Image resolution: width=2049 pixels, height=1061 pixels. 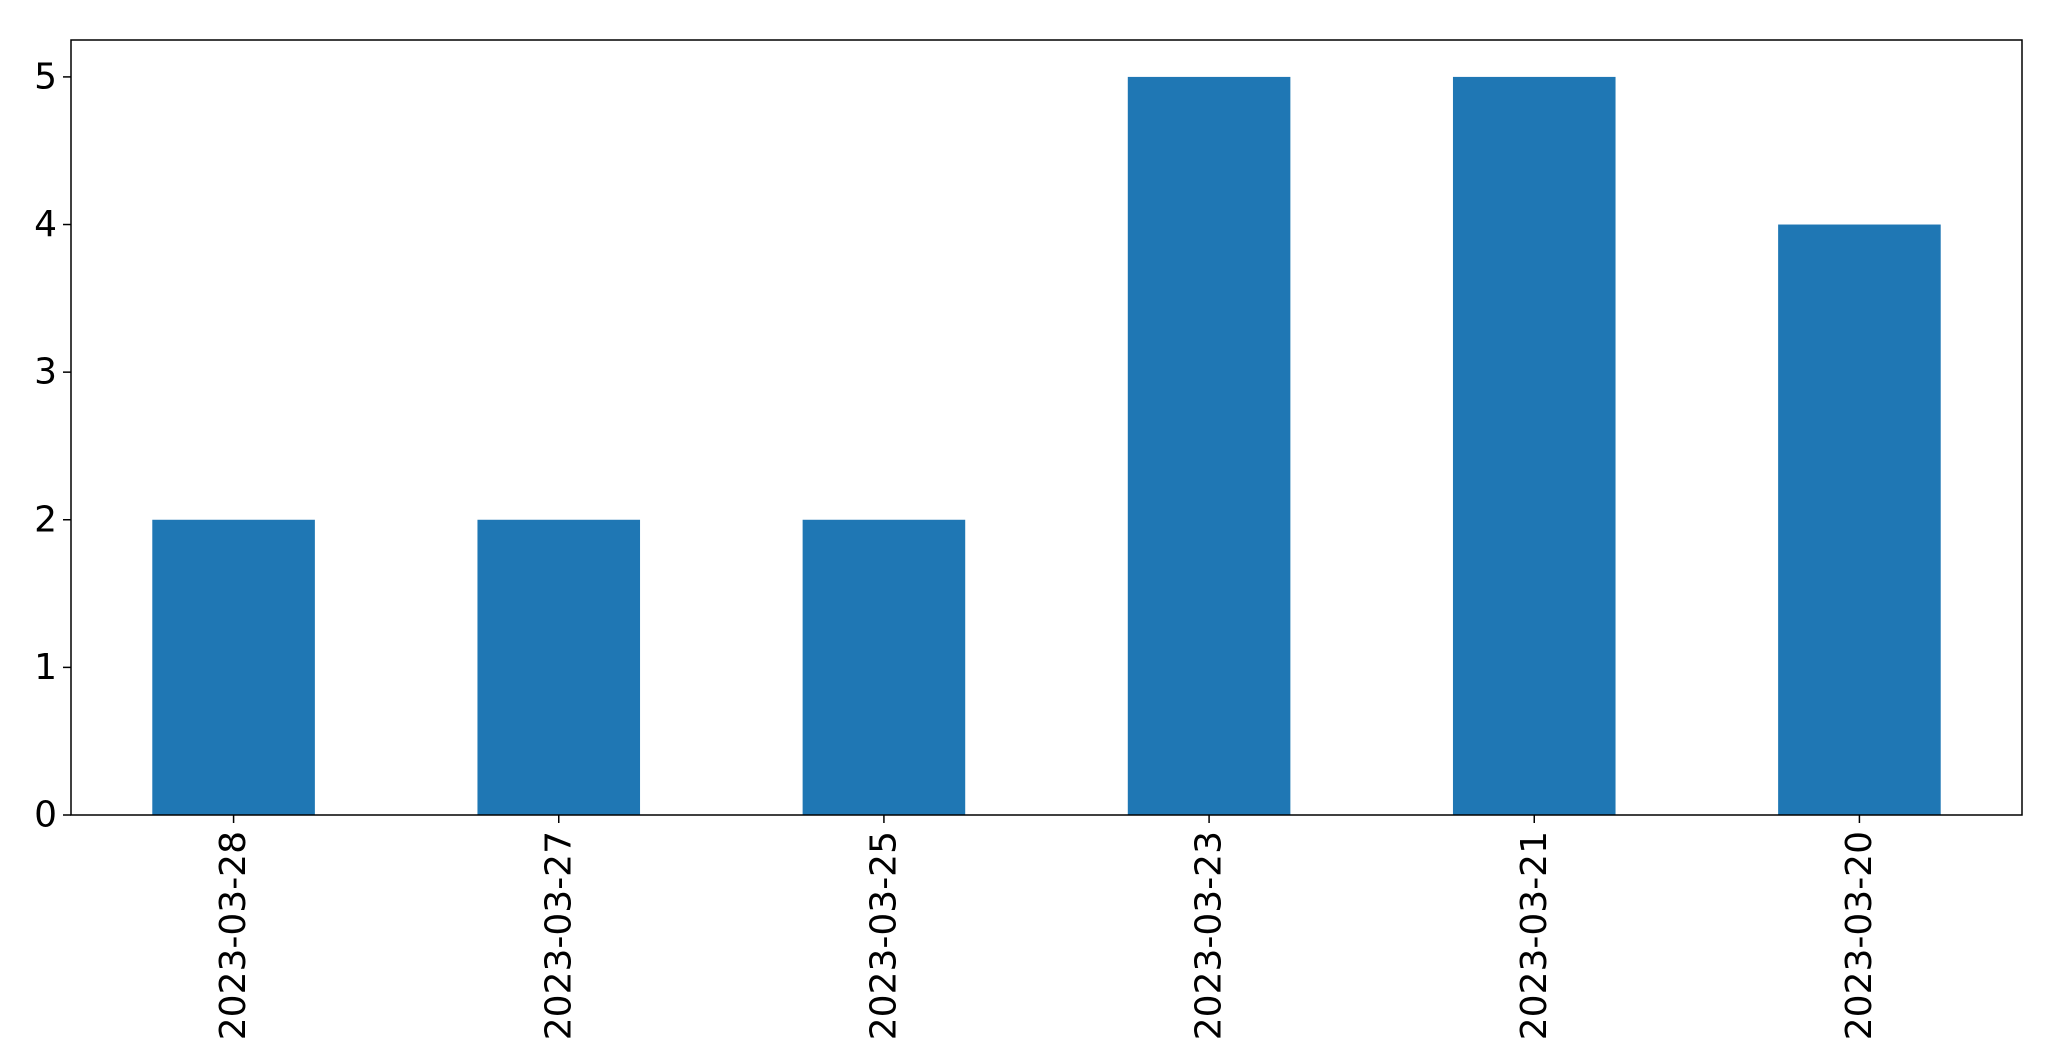 I want to click on y-tick-label: 5, so click(x=45, y=76).